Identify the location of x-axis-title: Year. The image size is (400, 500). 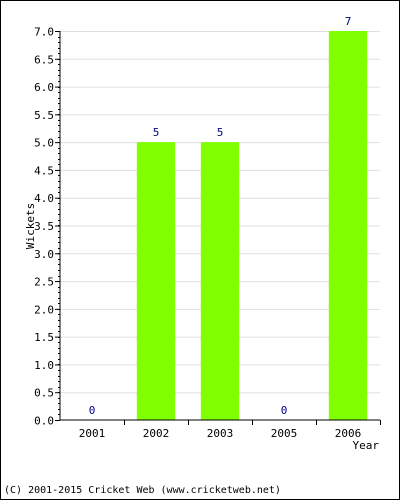
(366, 445).